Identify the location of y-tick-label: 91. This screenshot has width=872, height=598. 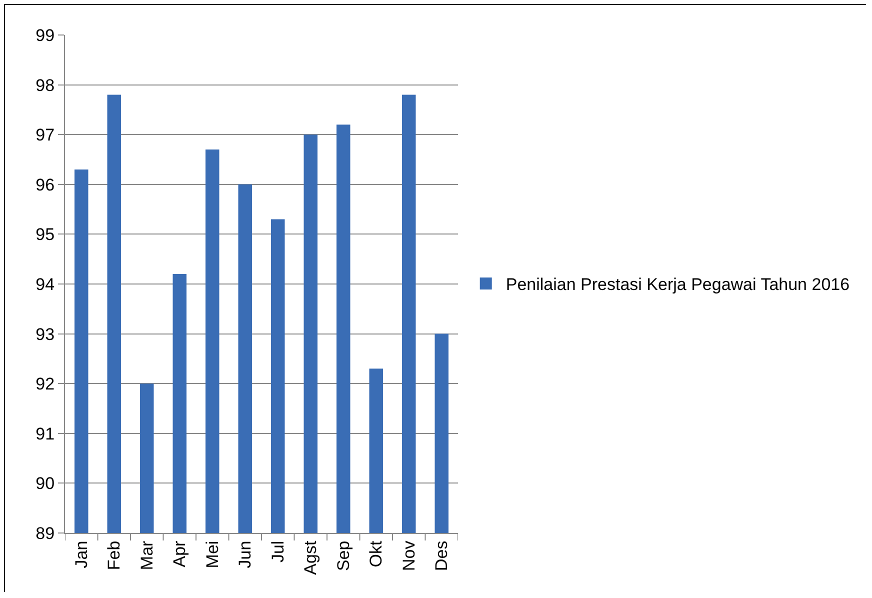
(45, 434).